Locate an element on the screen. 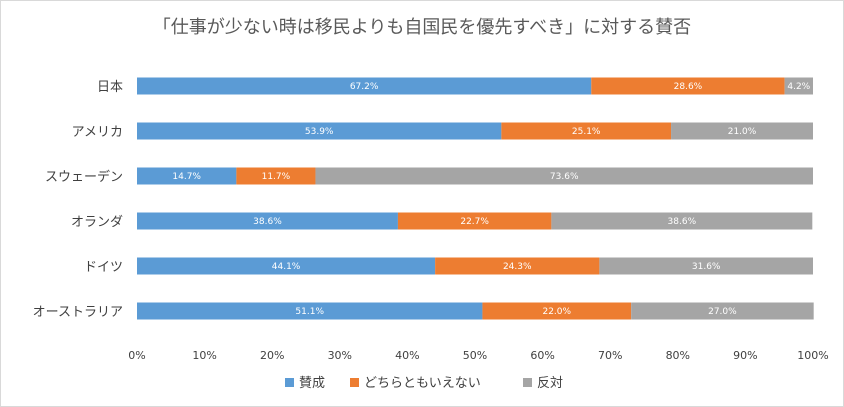  data-label: 67.2% is located at coordinates (364, 87).